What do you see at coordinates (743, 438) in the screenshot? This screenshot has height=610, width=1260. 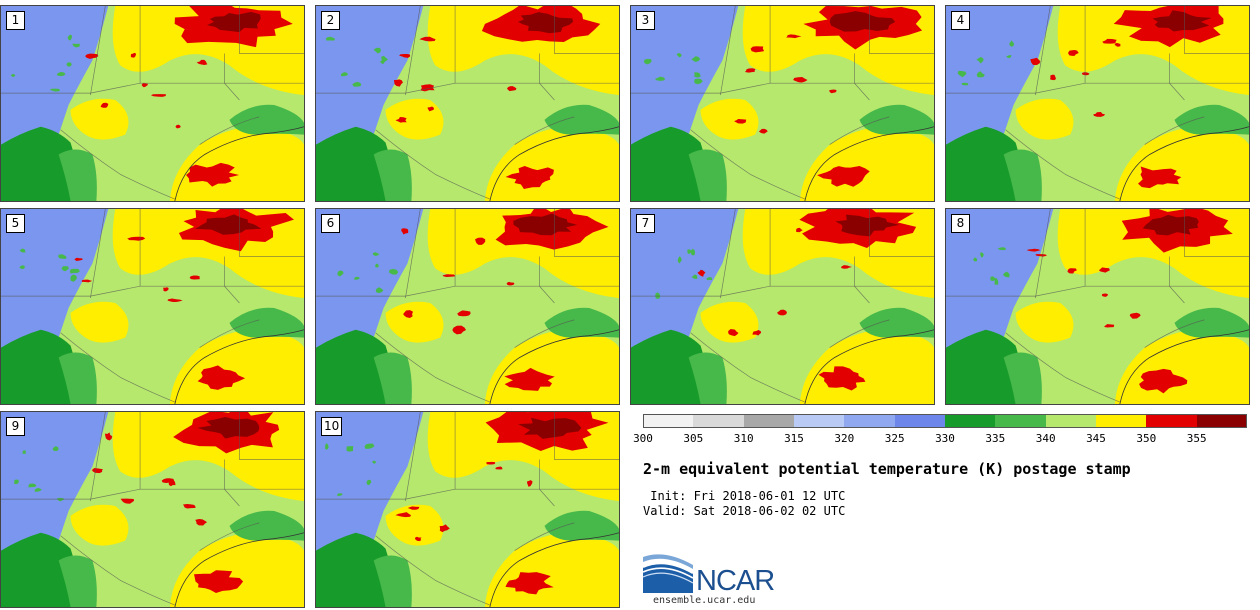 I see `colorbar-tick-label: 310` at bounding box center [743, 438].